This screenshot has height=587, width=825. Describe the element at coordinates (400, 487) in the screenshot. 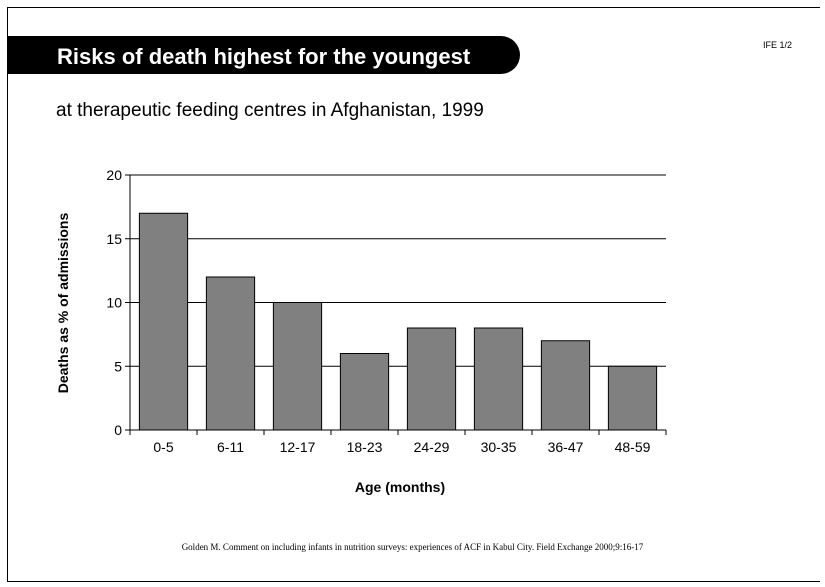

I see `x-axis-title: Age (months)` at that location.